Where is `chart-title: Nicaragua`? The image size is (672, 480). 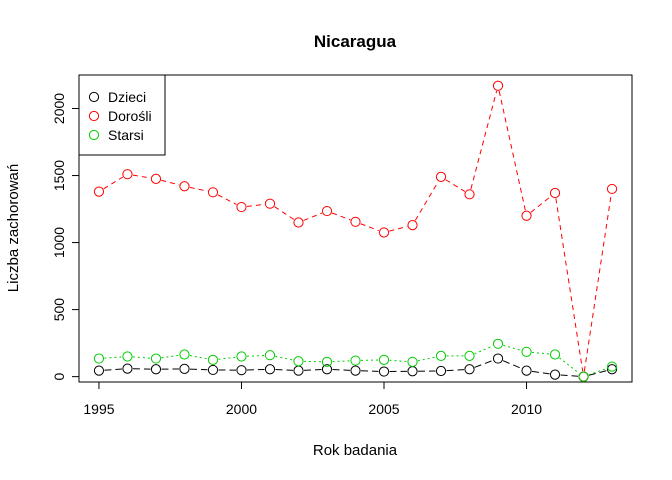 chart-title: Nicaragua is located at coordinates (355, 41).